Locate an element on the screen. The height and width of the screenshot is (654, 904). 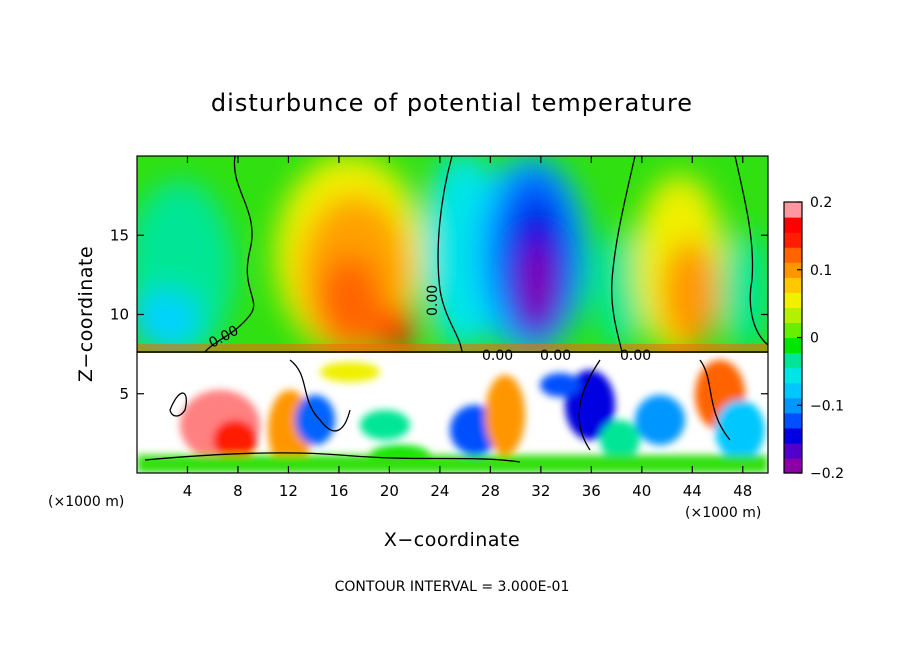
colorbar-tick-label: −0.2 is located at coordinates (827, 474).